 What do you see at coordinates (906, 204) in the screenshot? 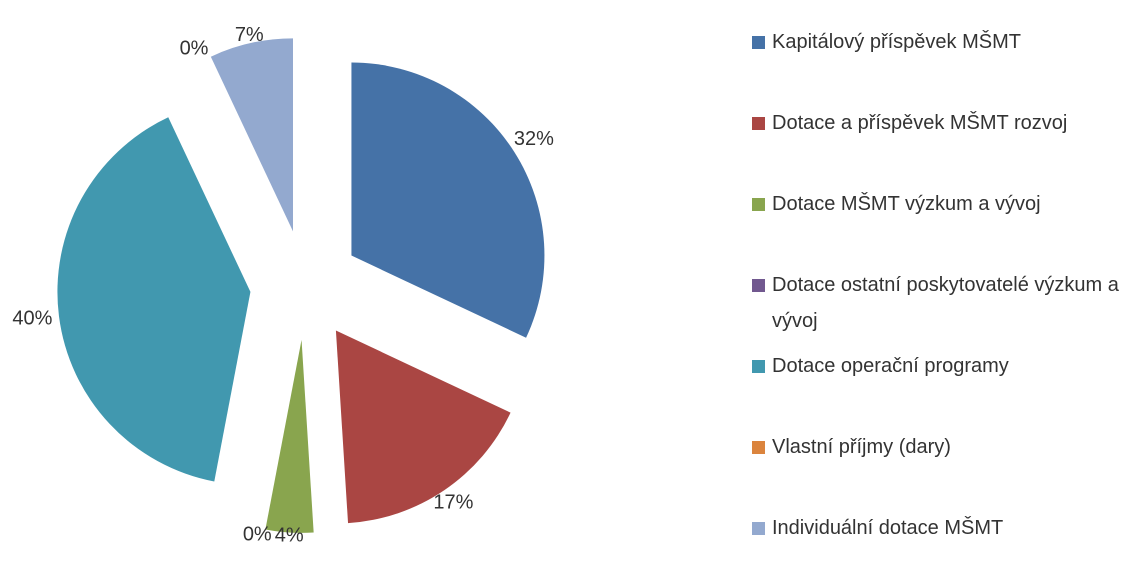
I see `legend-label: Dotace MŠMT výzkum a vývoj` at bounding box center [906, 204].